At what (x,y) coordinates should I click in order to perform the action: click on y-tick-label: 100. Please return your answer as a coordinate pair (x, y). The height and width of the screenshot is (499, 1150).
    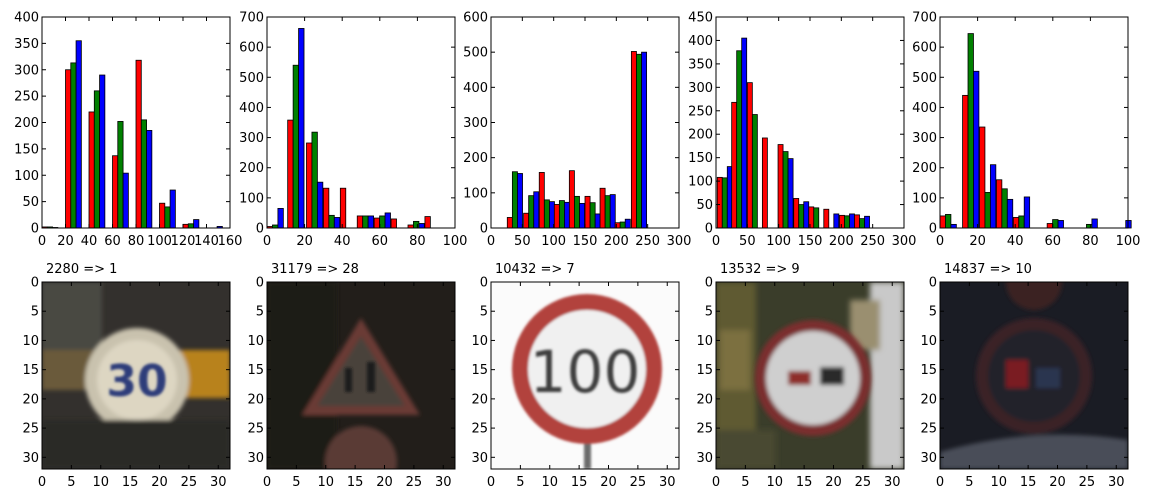
    Looking at the image, I should click on (475, 193).